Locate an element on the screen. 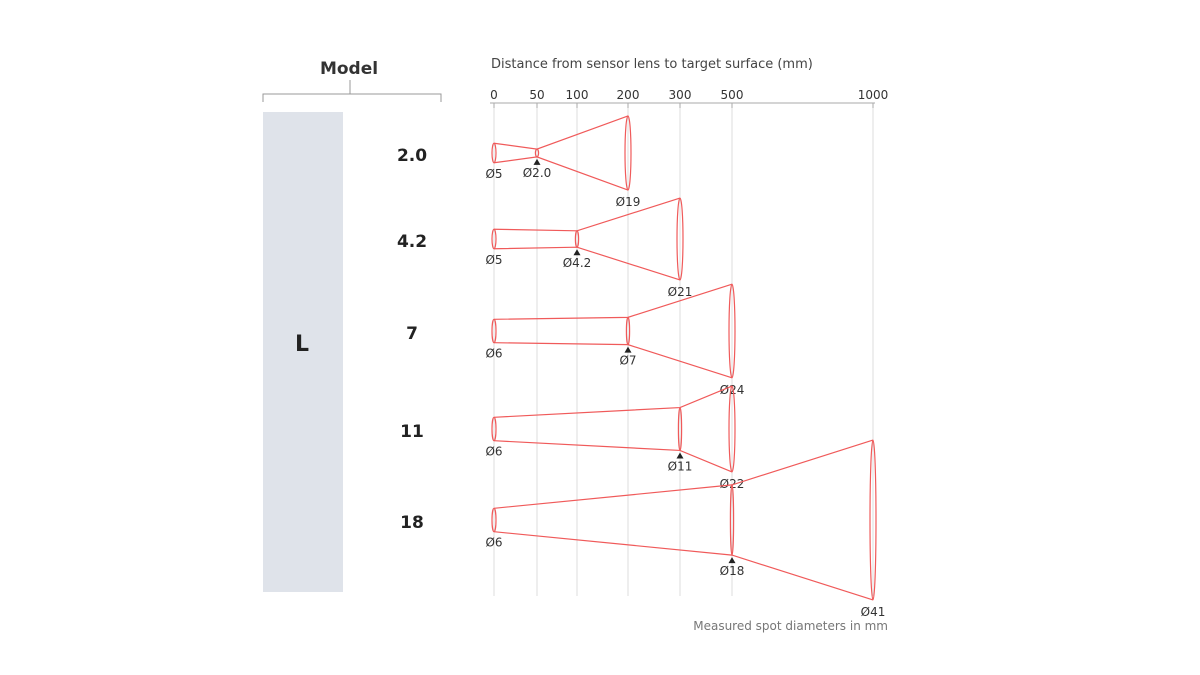  end-diameter-label: Ø21 is located at coordinates (680, 292).